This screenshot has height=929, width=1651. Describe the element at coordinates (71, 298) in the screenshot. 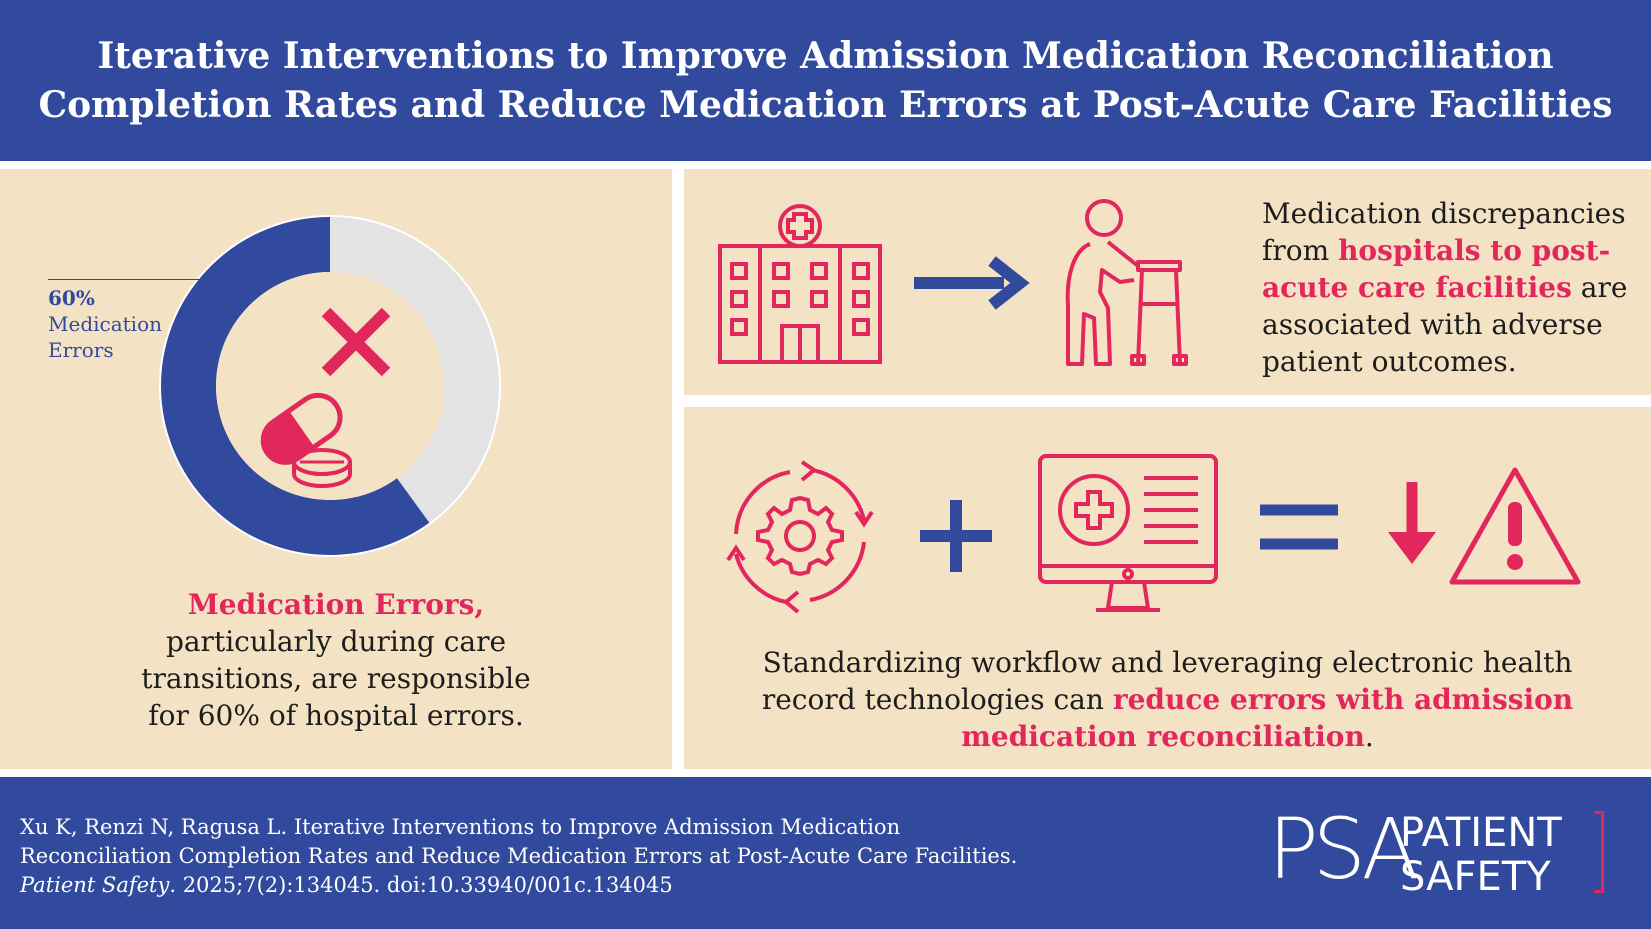

I see `donut-percent-label: 60%` at that location.